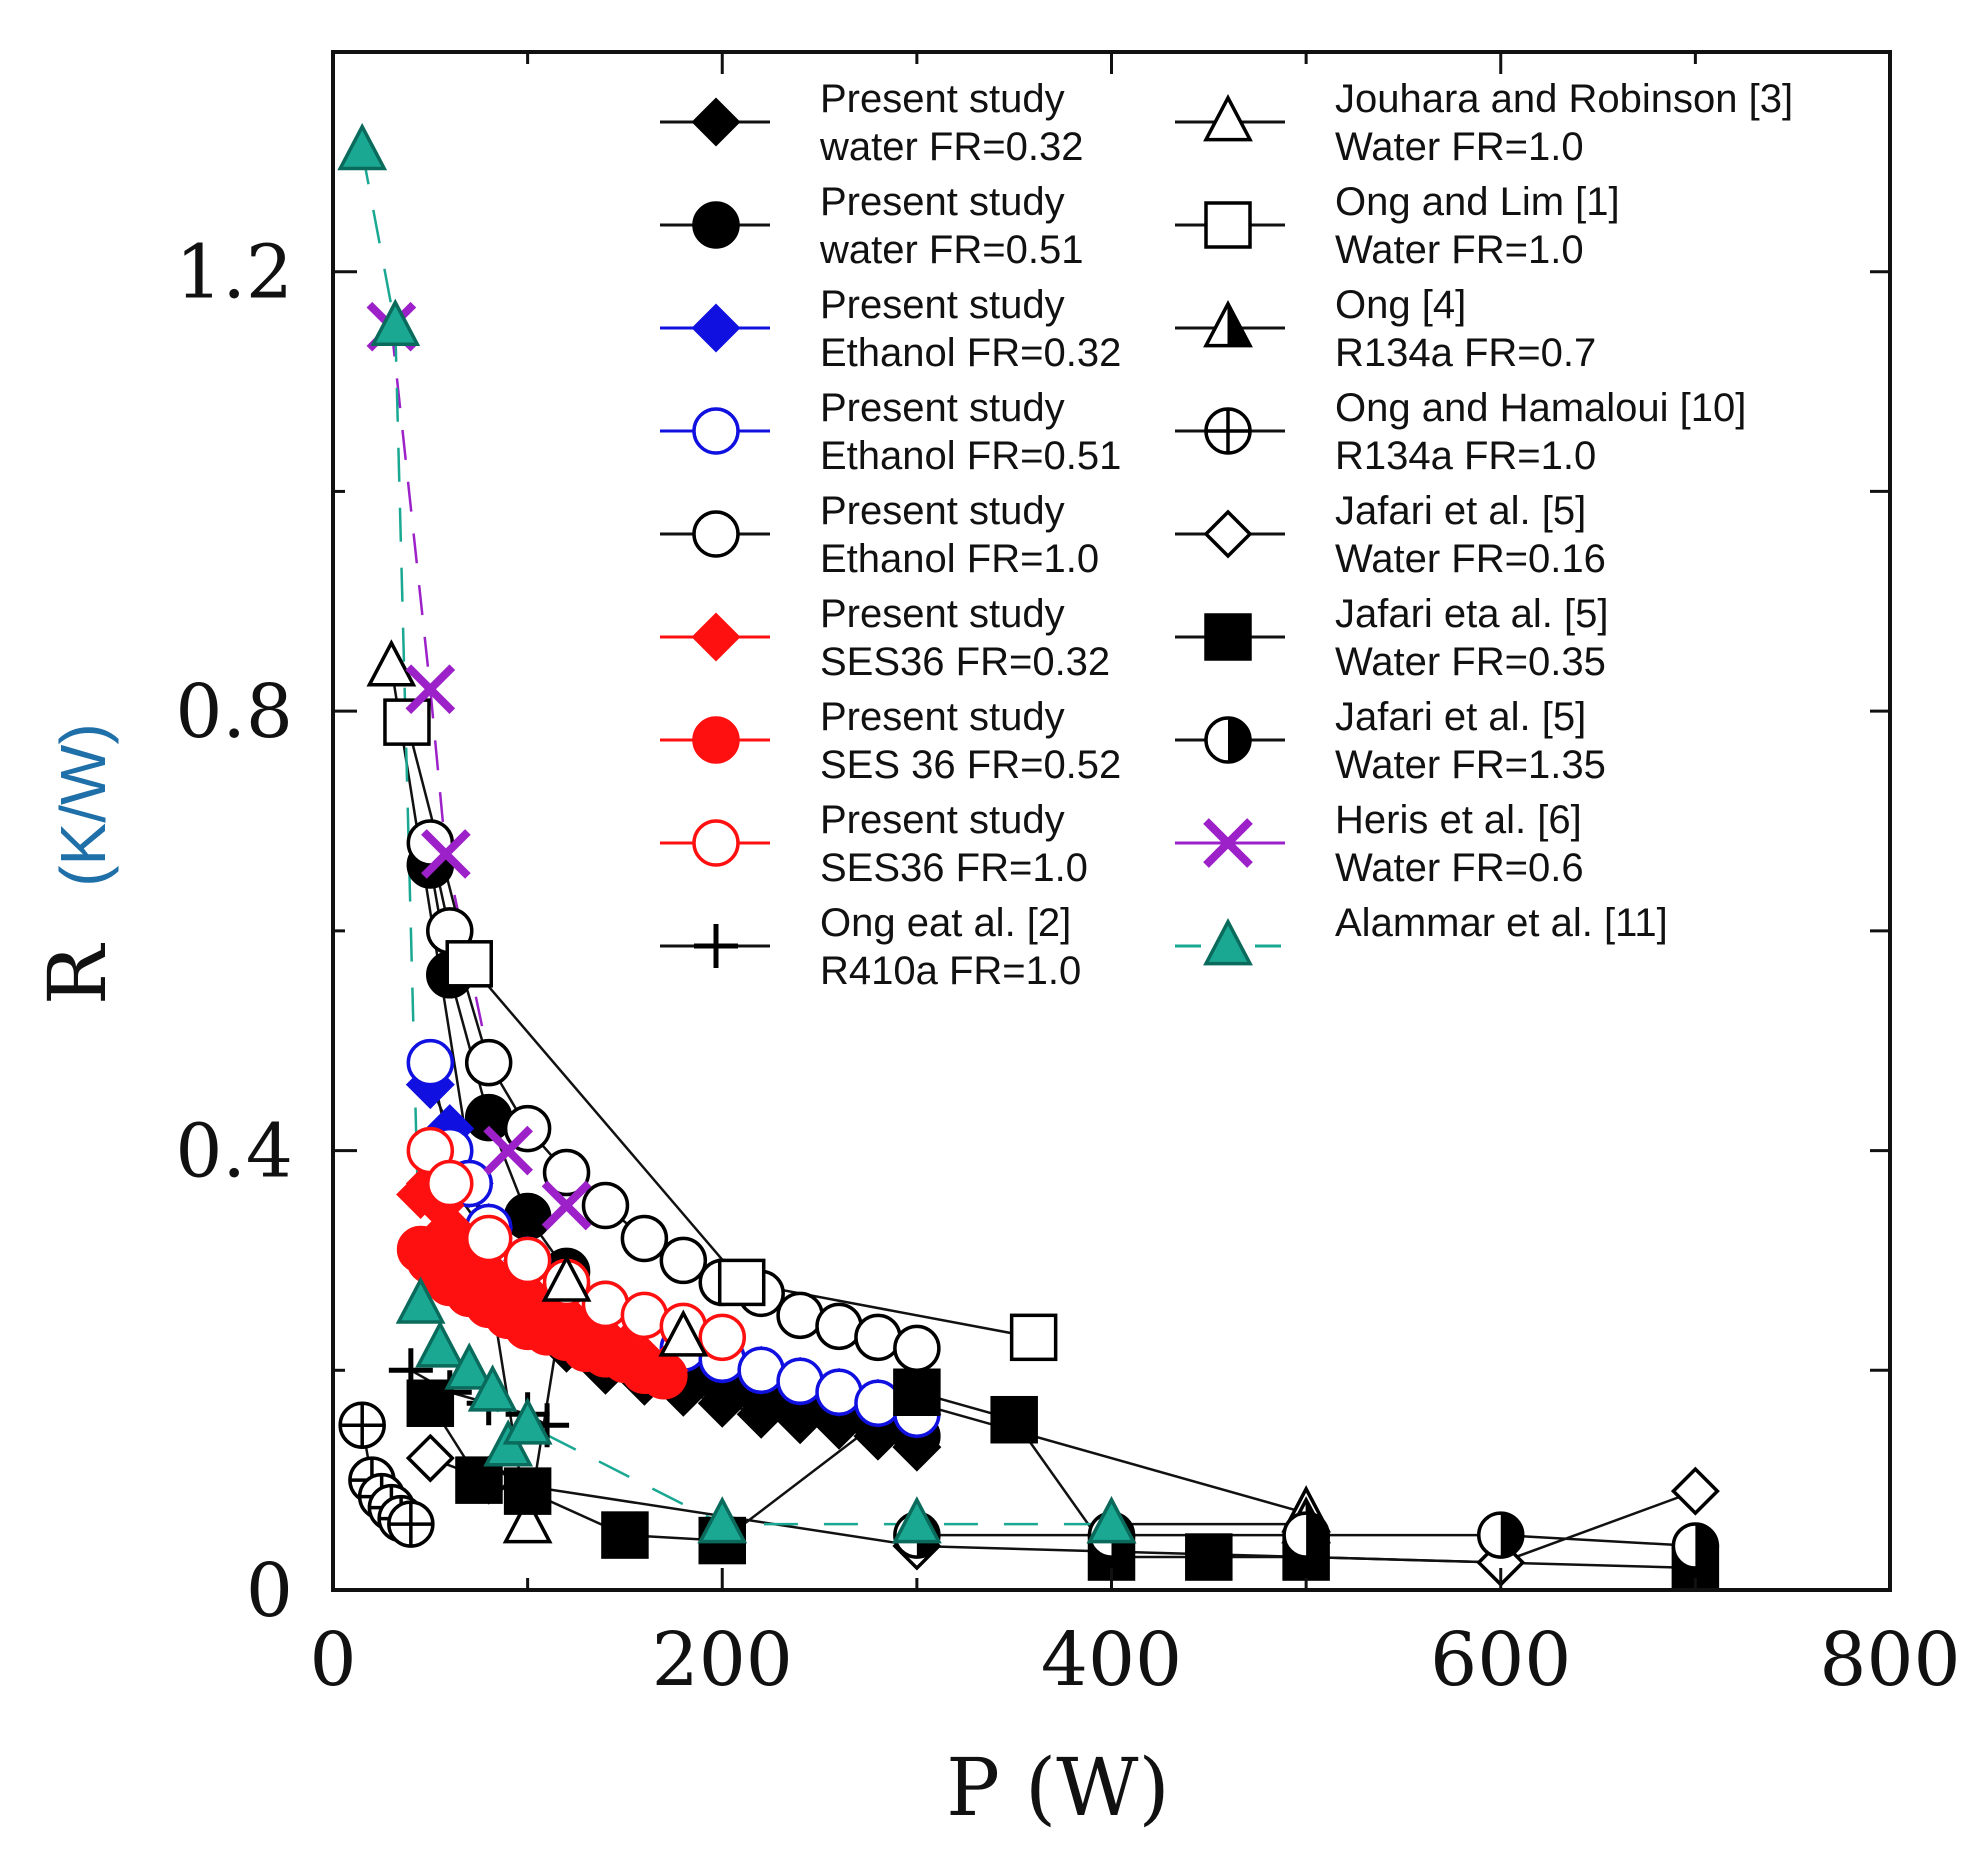  I want to click on legend-item-4: Present study Ethanol FR=1.0, so click(879, 535).